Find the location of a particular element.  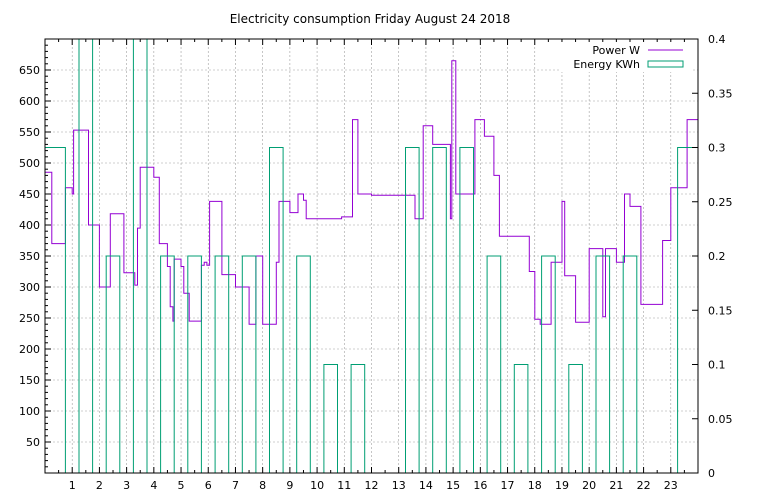

y2-tick-label: 0.1 is located at coordinates (717, 365).